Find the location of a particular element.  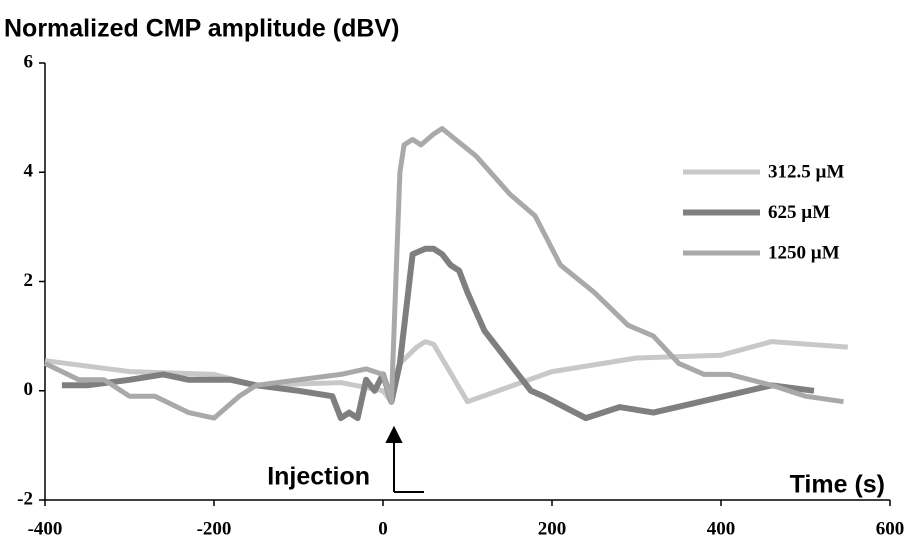

y-tick-label: -2 is located at coordinates (25, 498).